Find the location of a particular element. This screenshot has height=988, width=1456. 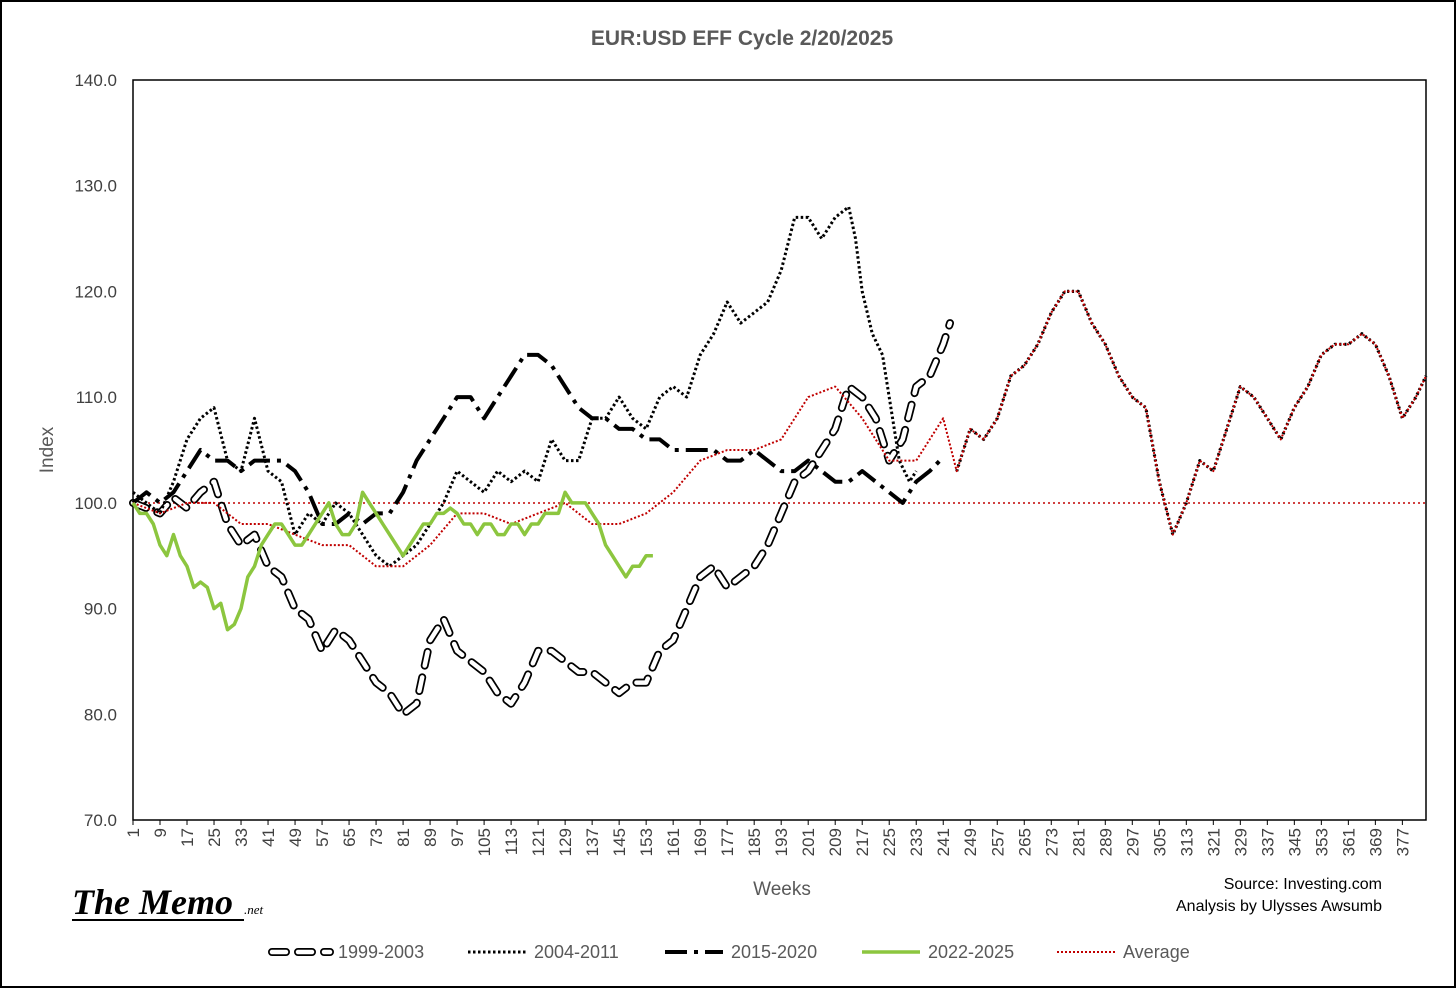

x-tick-label: 185 is located at coordinates (754, 842).